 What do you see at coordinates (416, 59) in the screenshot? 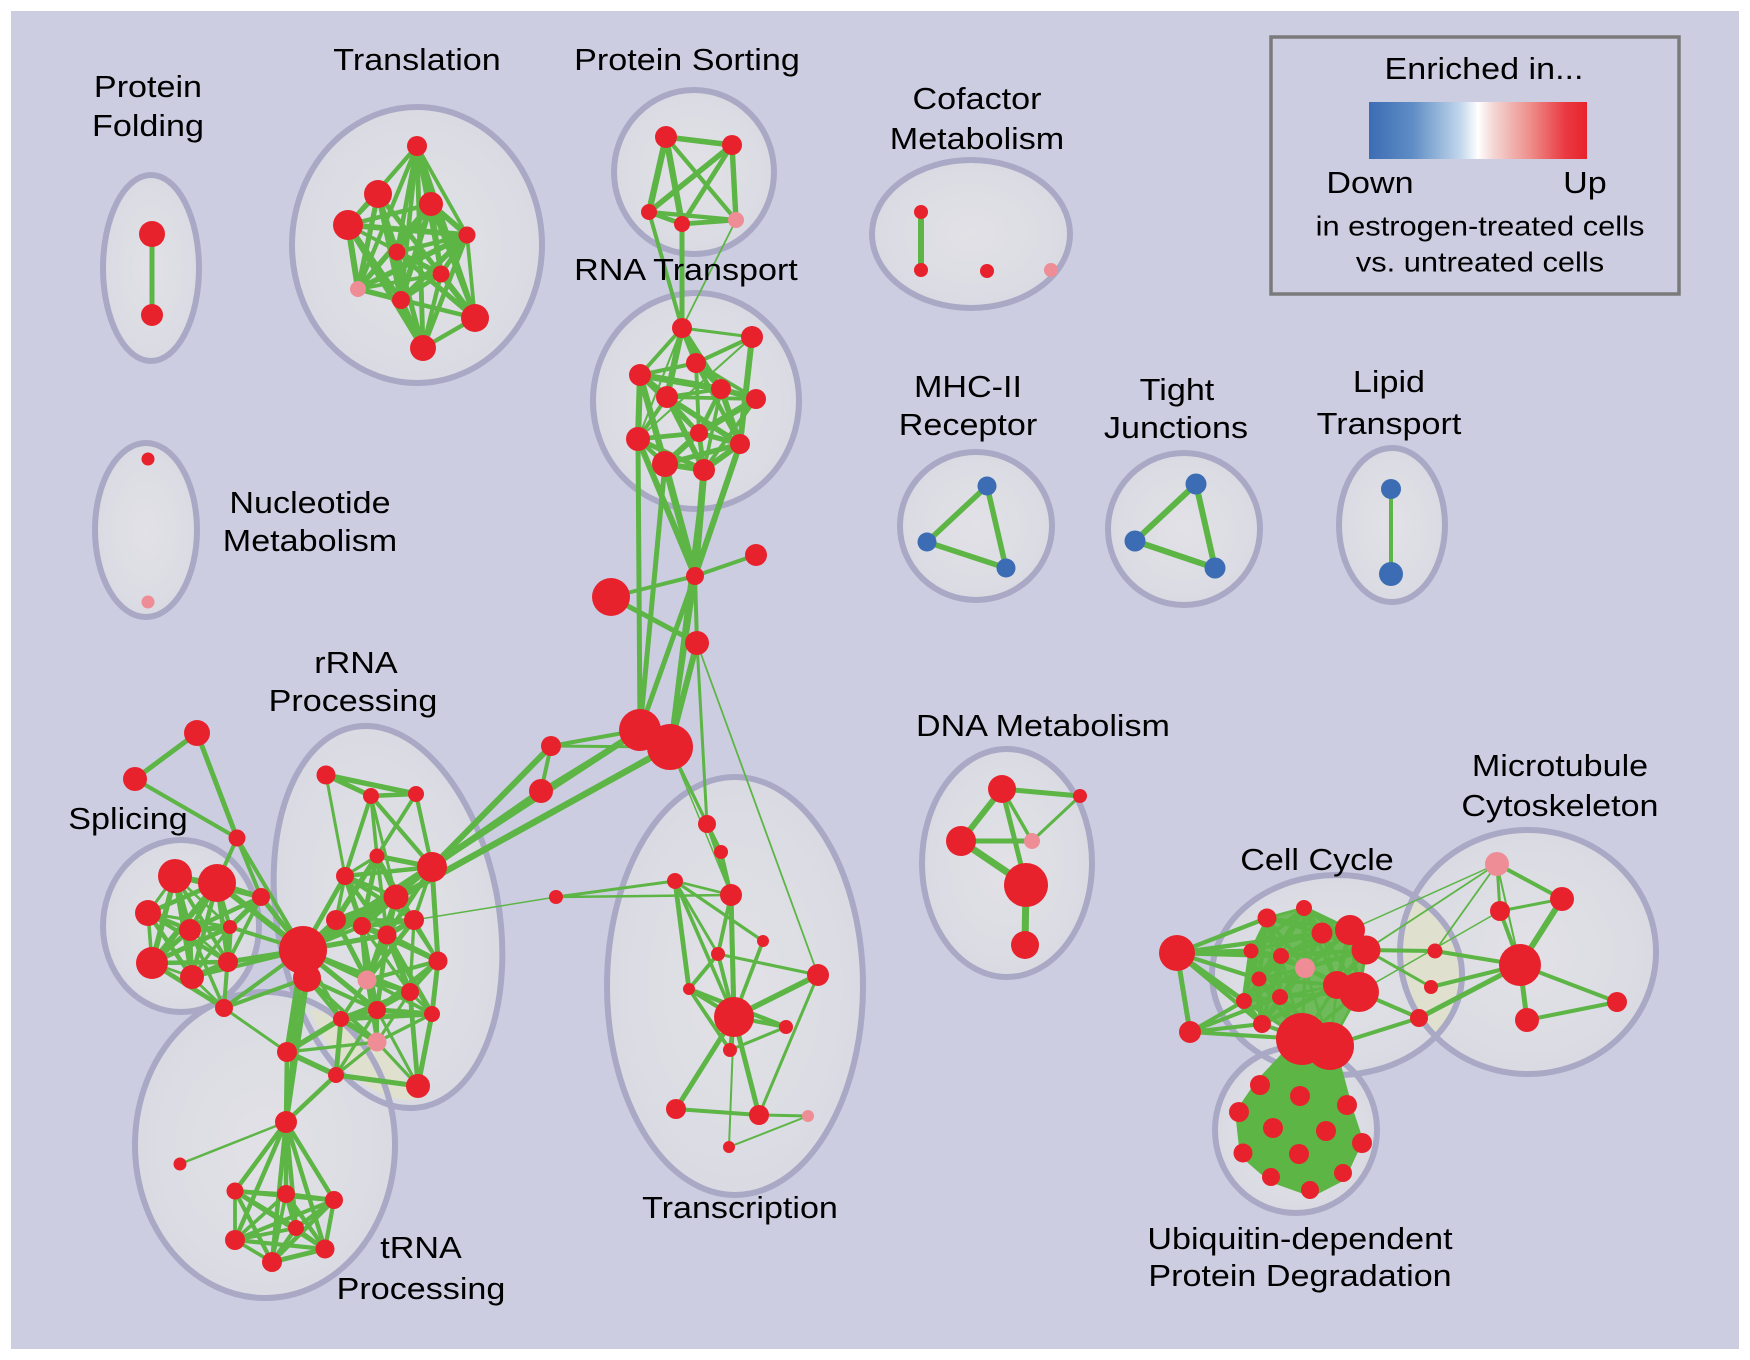
I see `svg-text: Translation` at bounding box center [416, 59].